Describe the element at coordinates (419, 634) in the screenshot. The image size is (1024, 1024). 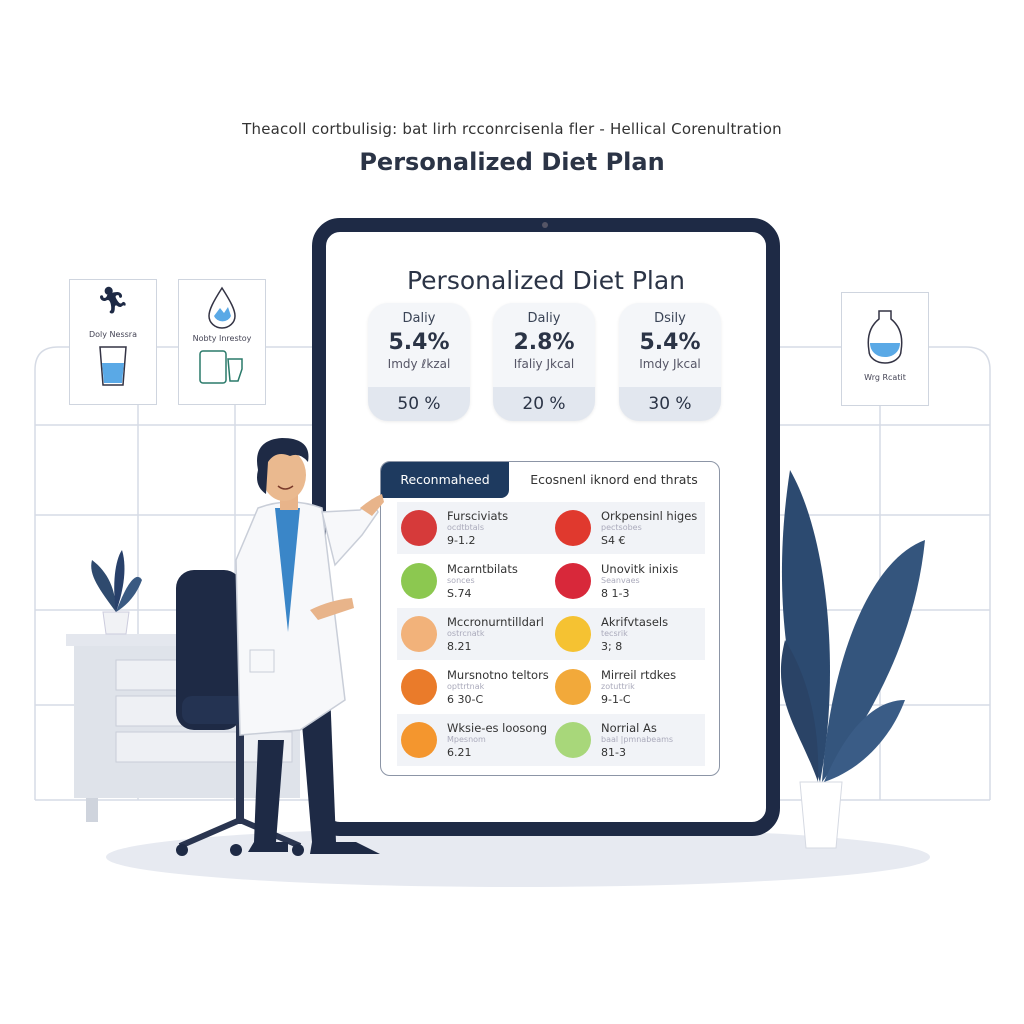
I see `bread-icon` at that location.